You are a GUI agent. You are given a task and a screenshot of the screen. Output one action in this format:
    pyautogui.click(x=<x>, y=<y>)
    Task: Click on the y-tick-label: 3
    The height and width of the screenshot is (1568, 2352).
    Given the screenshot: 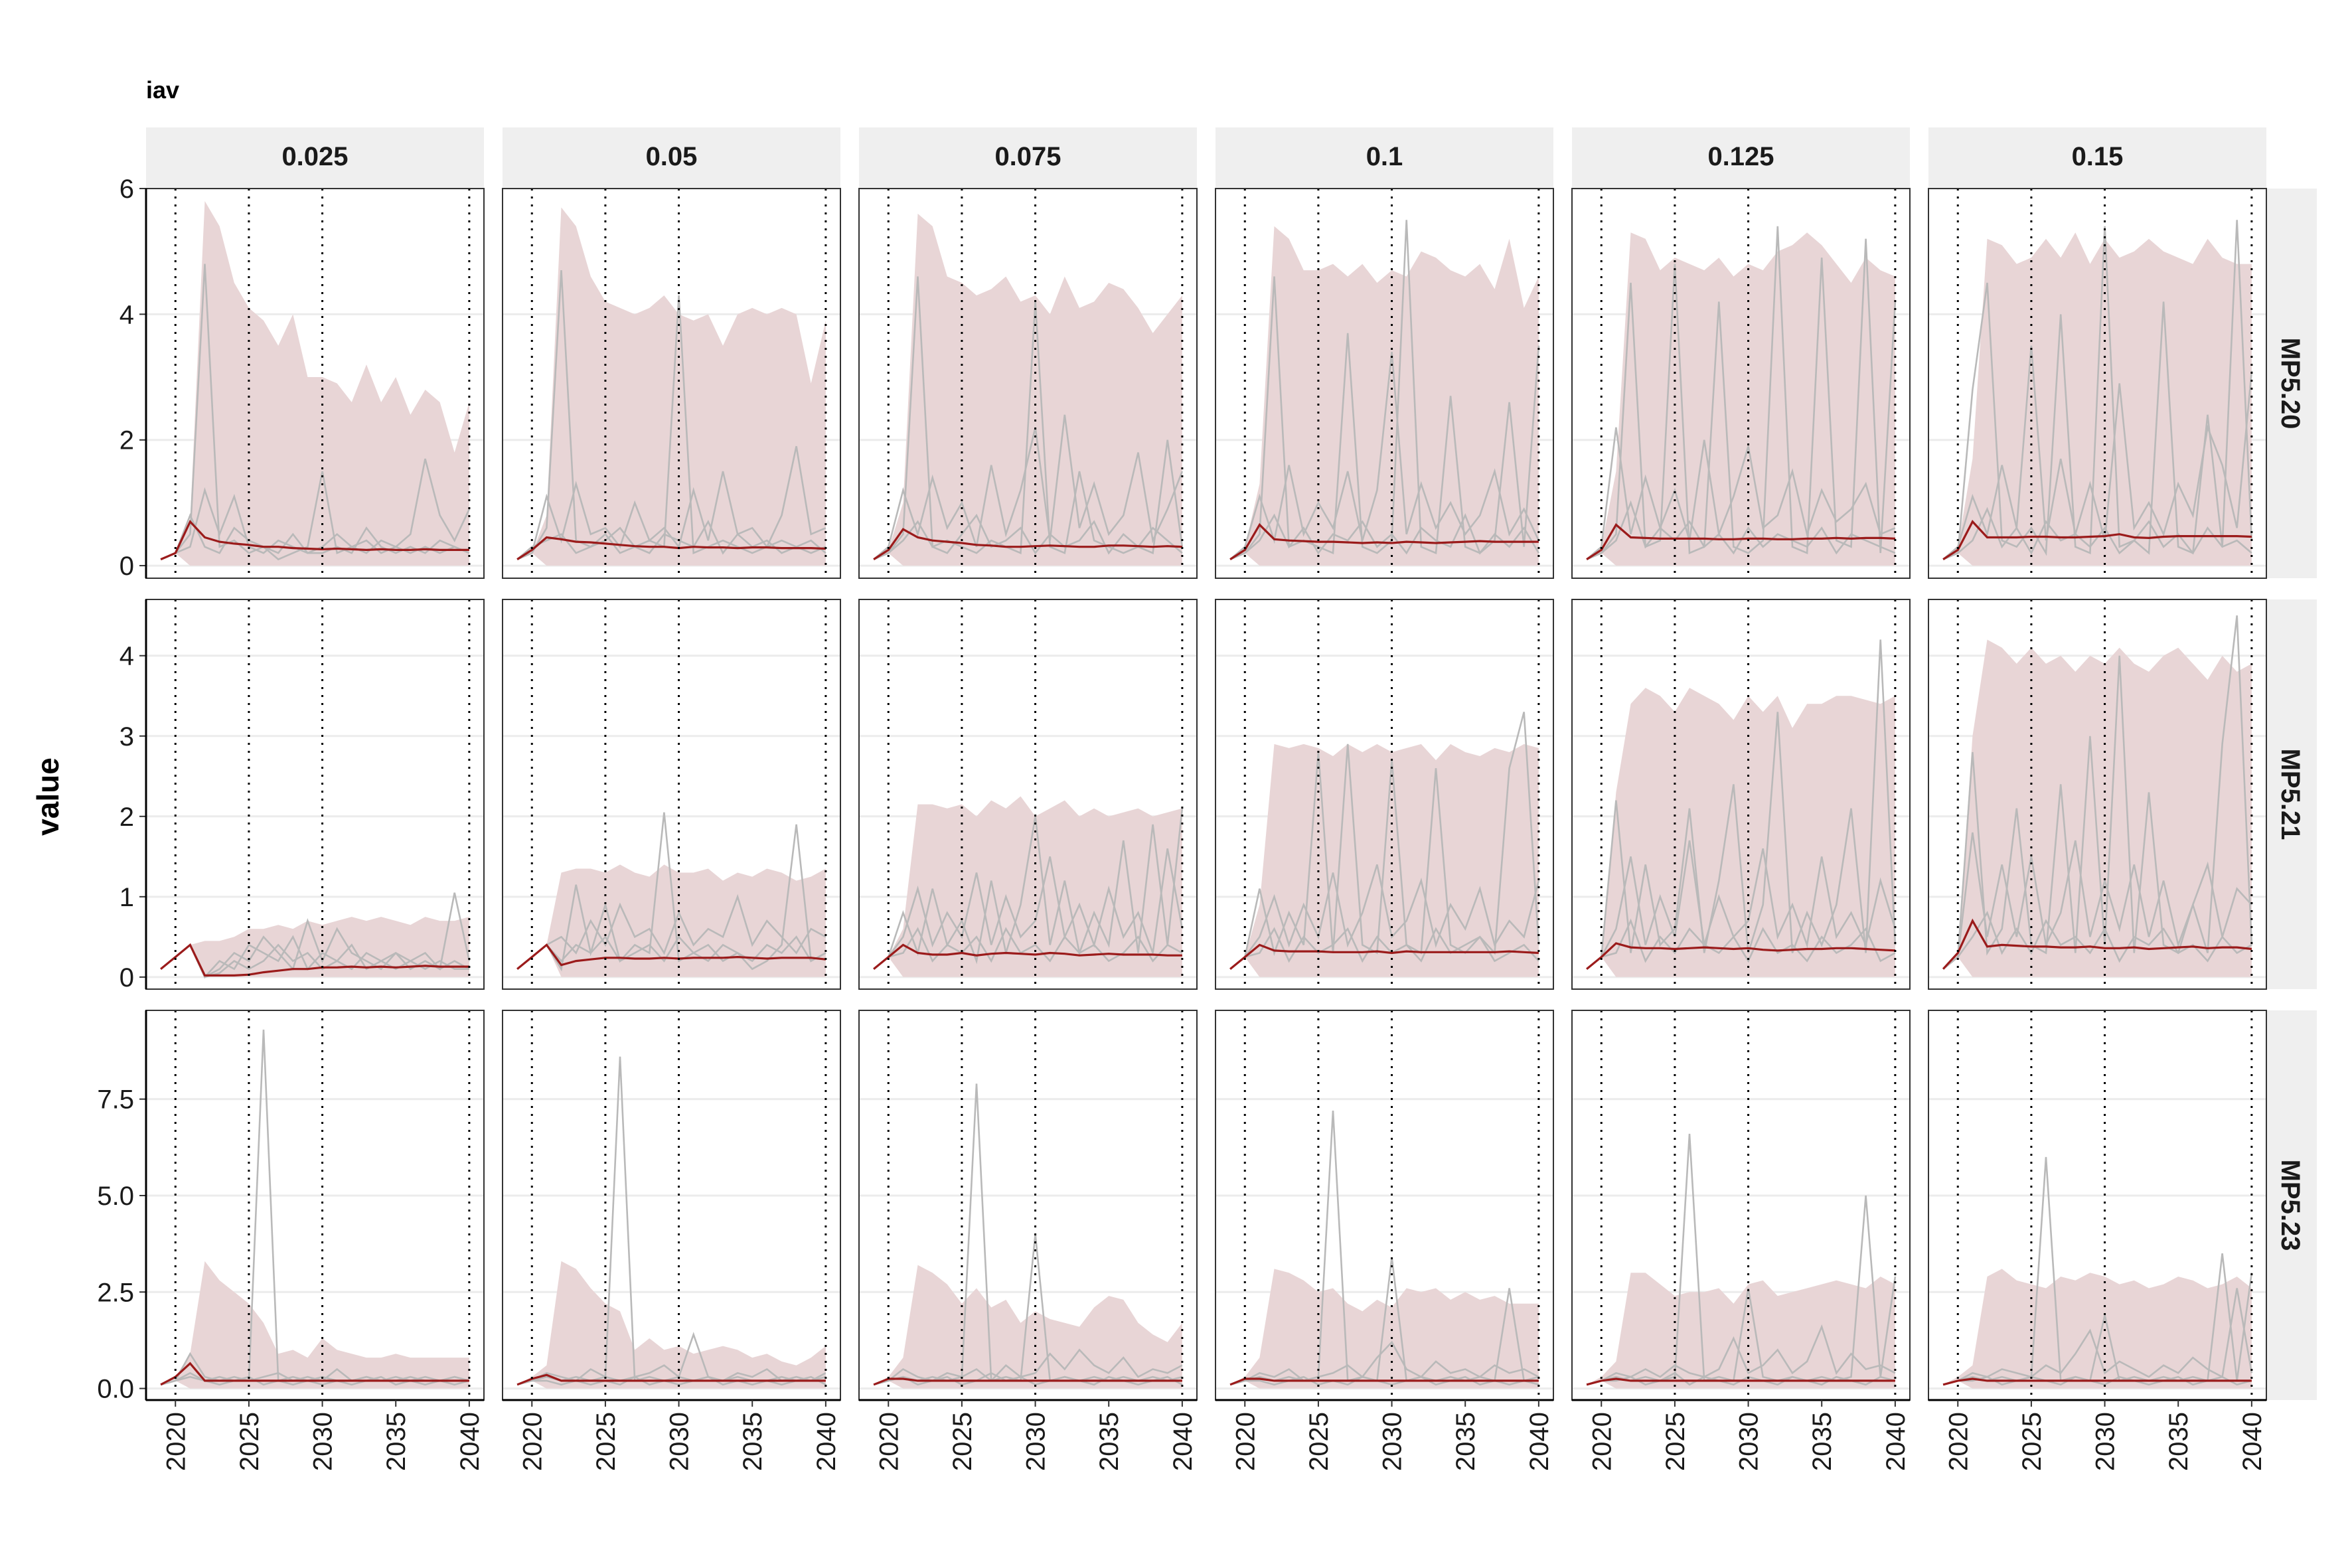 What is the action you would take?
    pyautogui.click(x=127, y=736)
    